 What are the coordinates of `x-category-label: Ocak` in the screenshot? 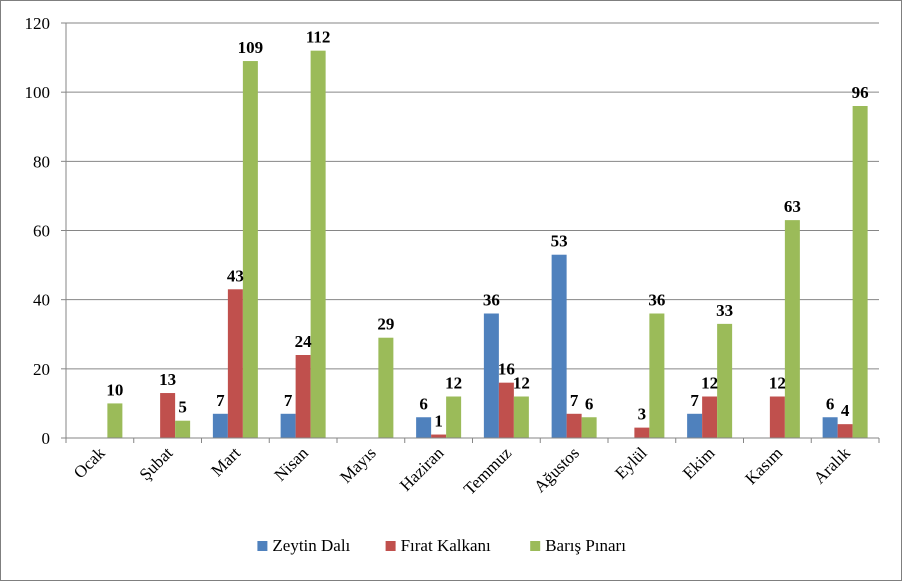 It's located at (89, 462).